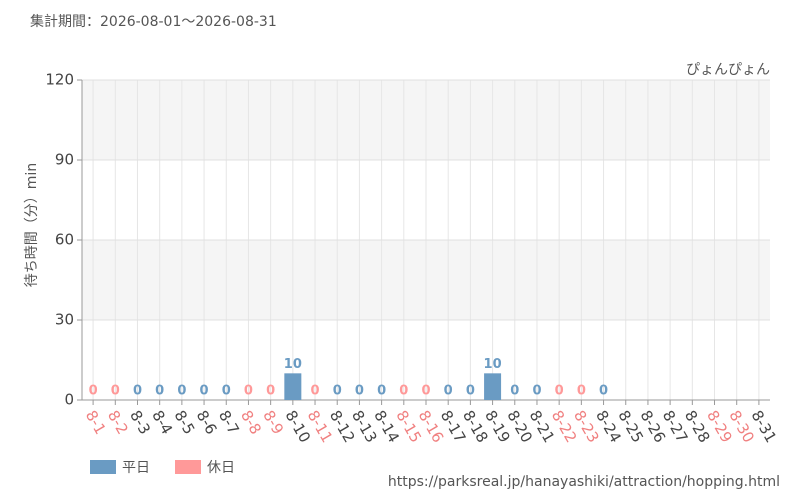  Describe the element at coordinates (59, 80) in the screenshot. I see `y-tick-label: 120` at that location.